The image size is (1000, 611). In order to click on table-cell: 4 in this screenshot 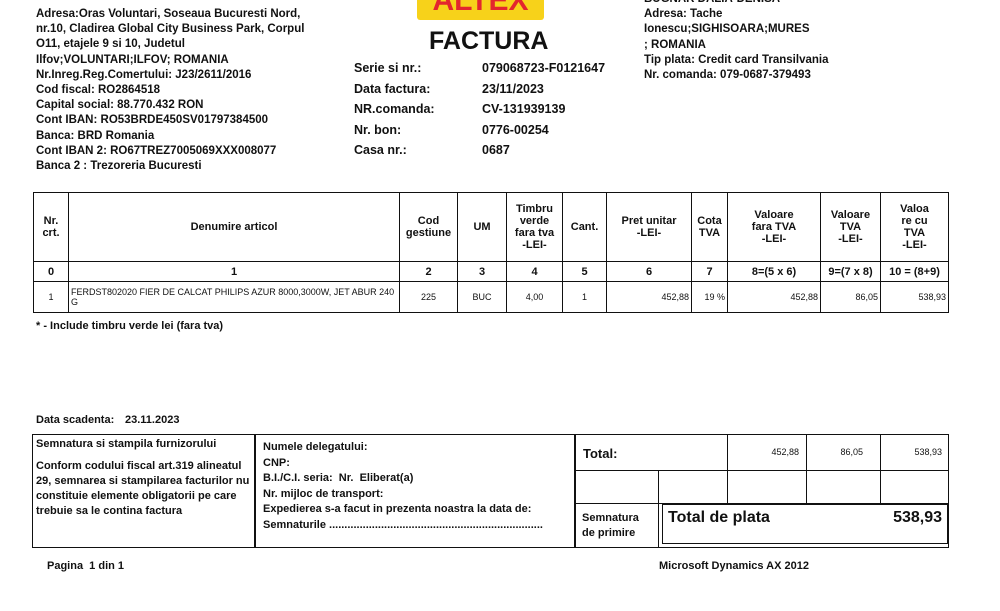, I will do `click(534, 271)`.